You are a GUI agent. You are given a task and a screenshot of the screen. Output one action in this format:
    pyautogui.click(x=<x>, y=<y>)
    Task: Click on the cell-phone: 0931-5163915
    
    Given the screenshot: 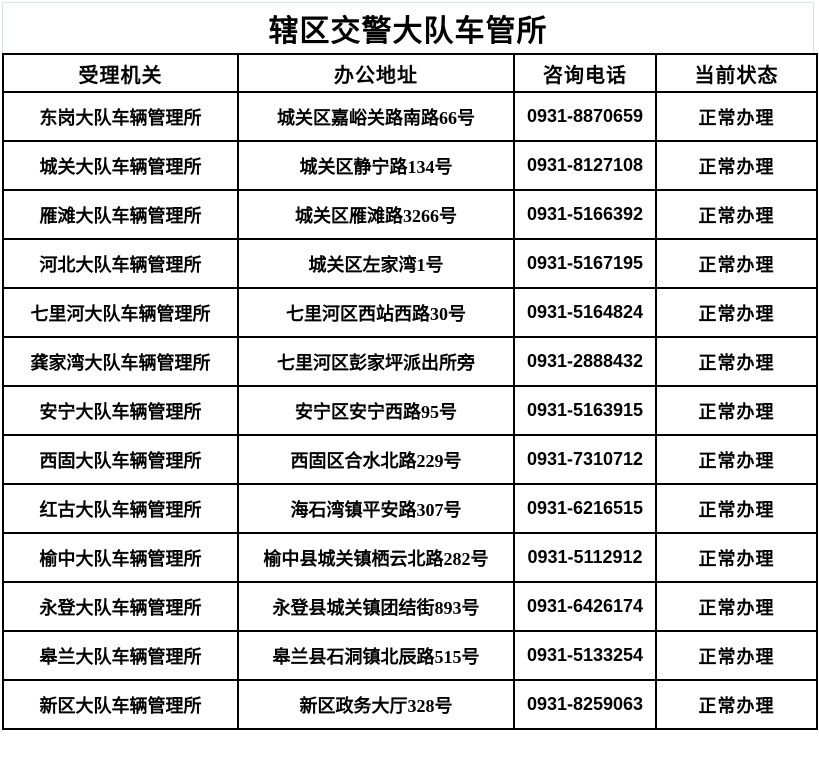 What is the action you would take?
    pyautogui.click(x=585, y=410)
    